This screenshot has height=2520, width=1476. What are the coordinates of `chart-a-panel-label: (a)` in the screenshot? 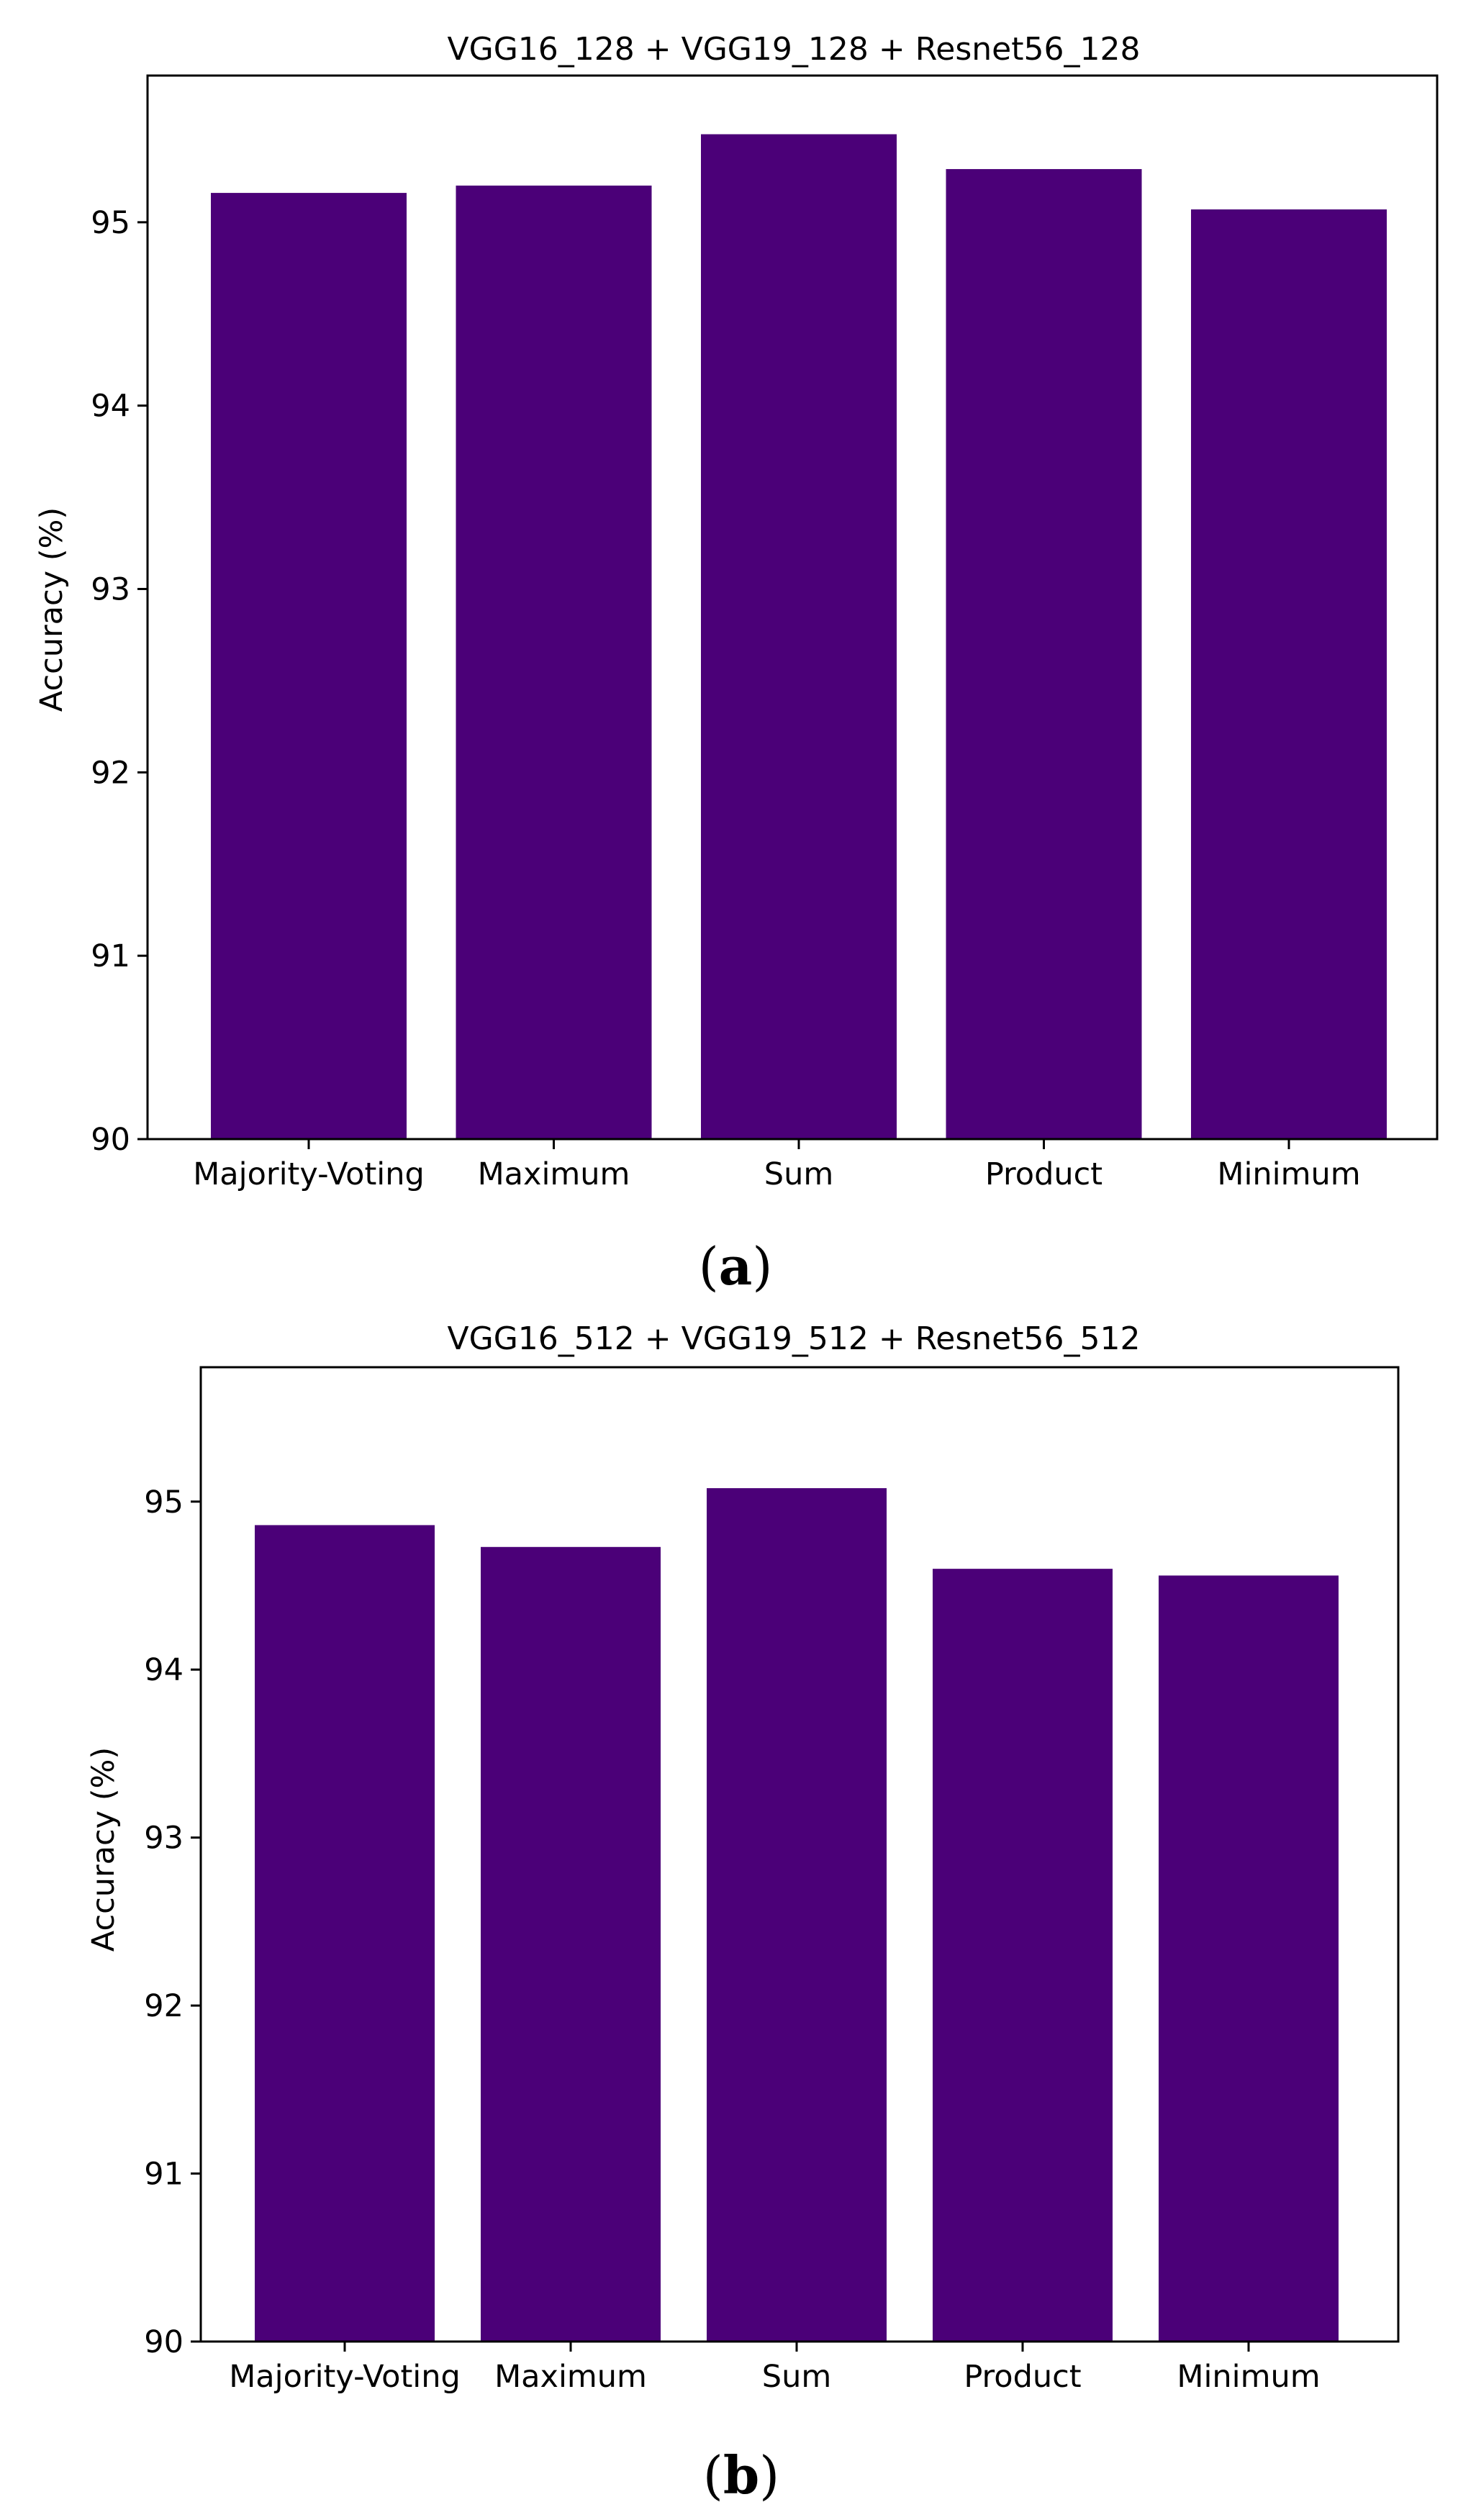 It's located at (736, 1266).